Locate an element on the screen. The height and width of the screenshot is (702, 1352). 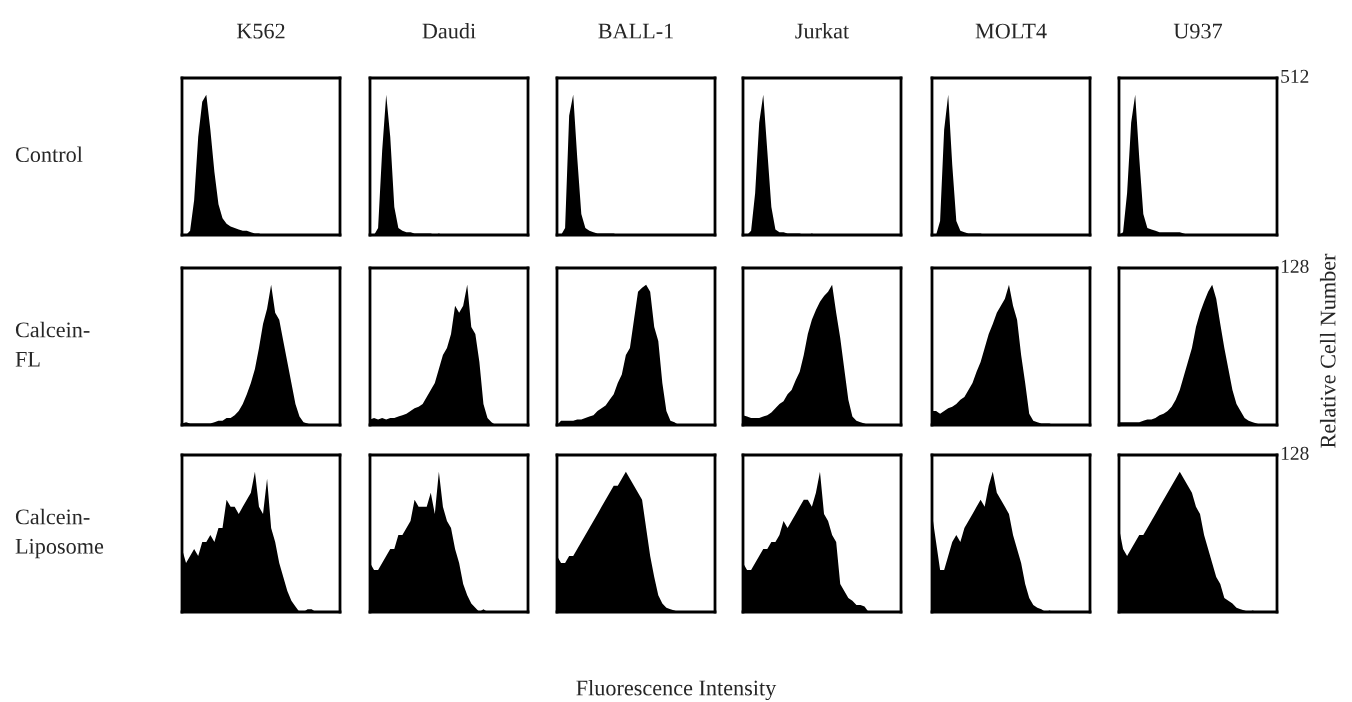
y-axis-title: Calcein- FL is located at coordinates (52, 344).